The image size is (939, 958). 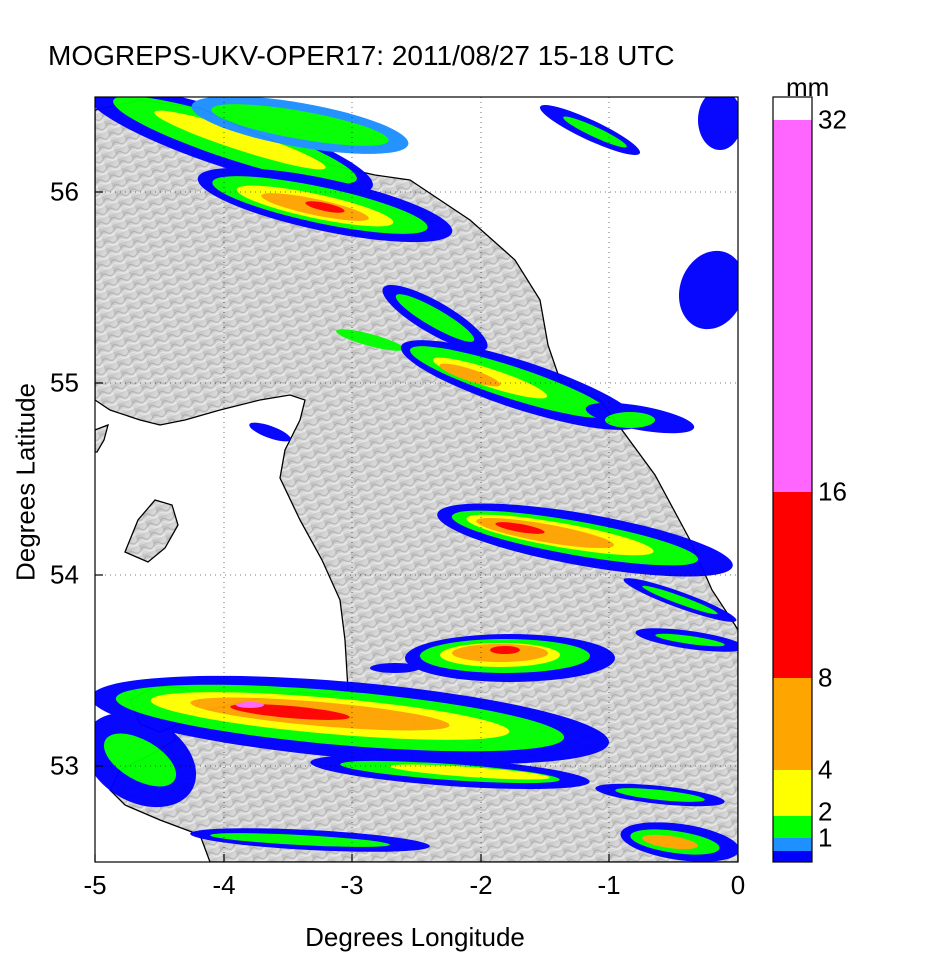 I want to click on x-tick-label: -1, so click(x=609, y=885).